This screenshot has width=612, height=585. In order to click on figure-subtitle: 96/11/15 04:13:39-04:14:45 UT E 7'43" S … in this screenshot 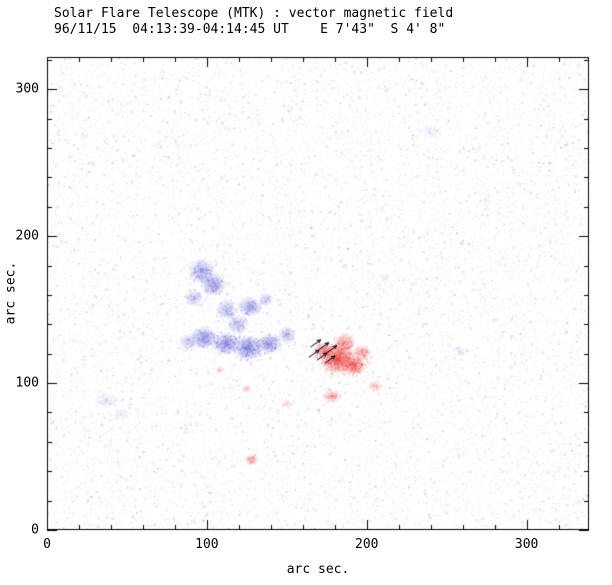, I will do `click(250, 29)`.